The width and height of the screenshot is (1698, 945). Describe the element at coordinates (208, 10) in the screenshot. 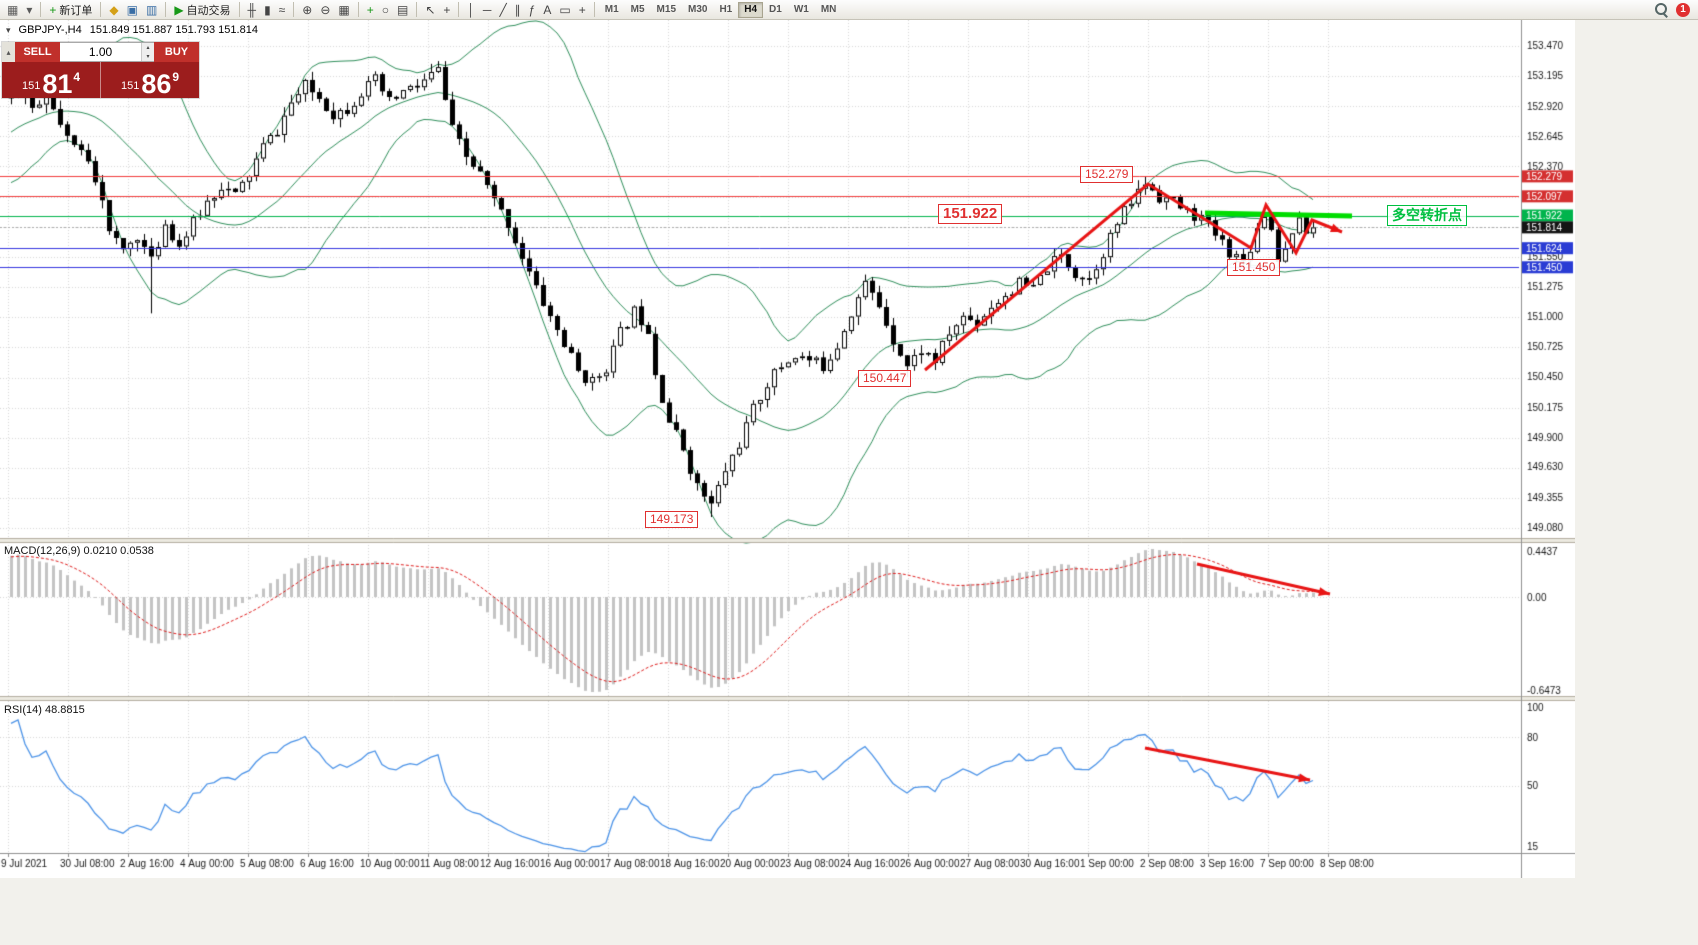

I see `autotrading-icon-label: 自动交易` at that location.